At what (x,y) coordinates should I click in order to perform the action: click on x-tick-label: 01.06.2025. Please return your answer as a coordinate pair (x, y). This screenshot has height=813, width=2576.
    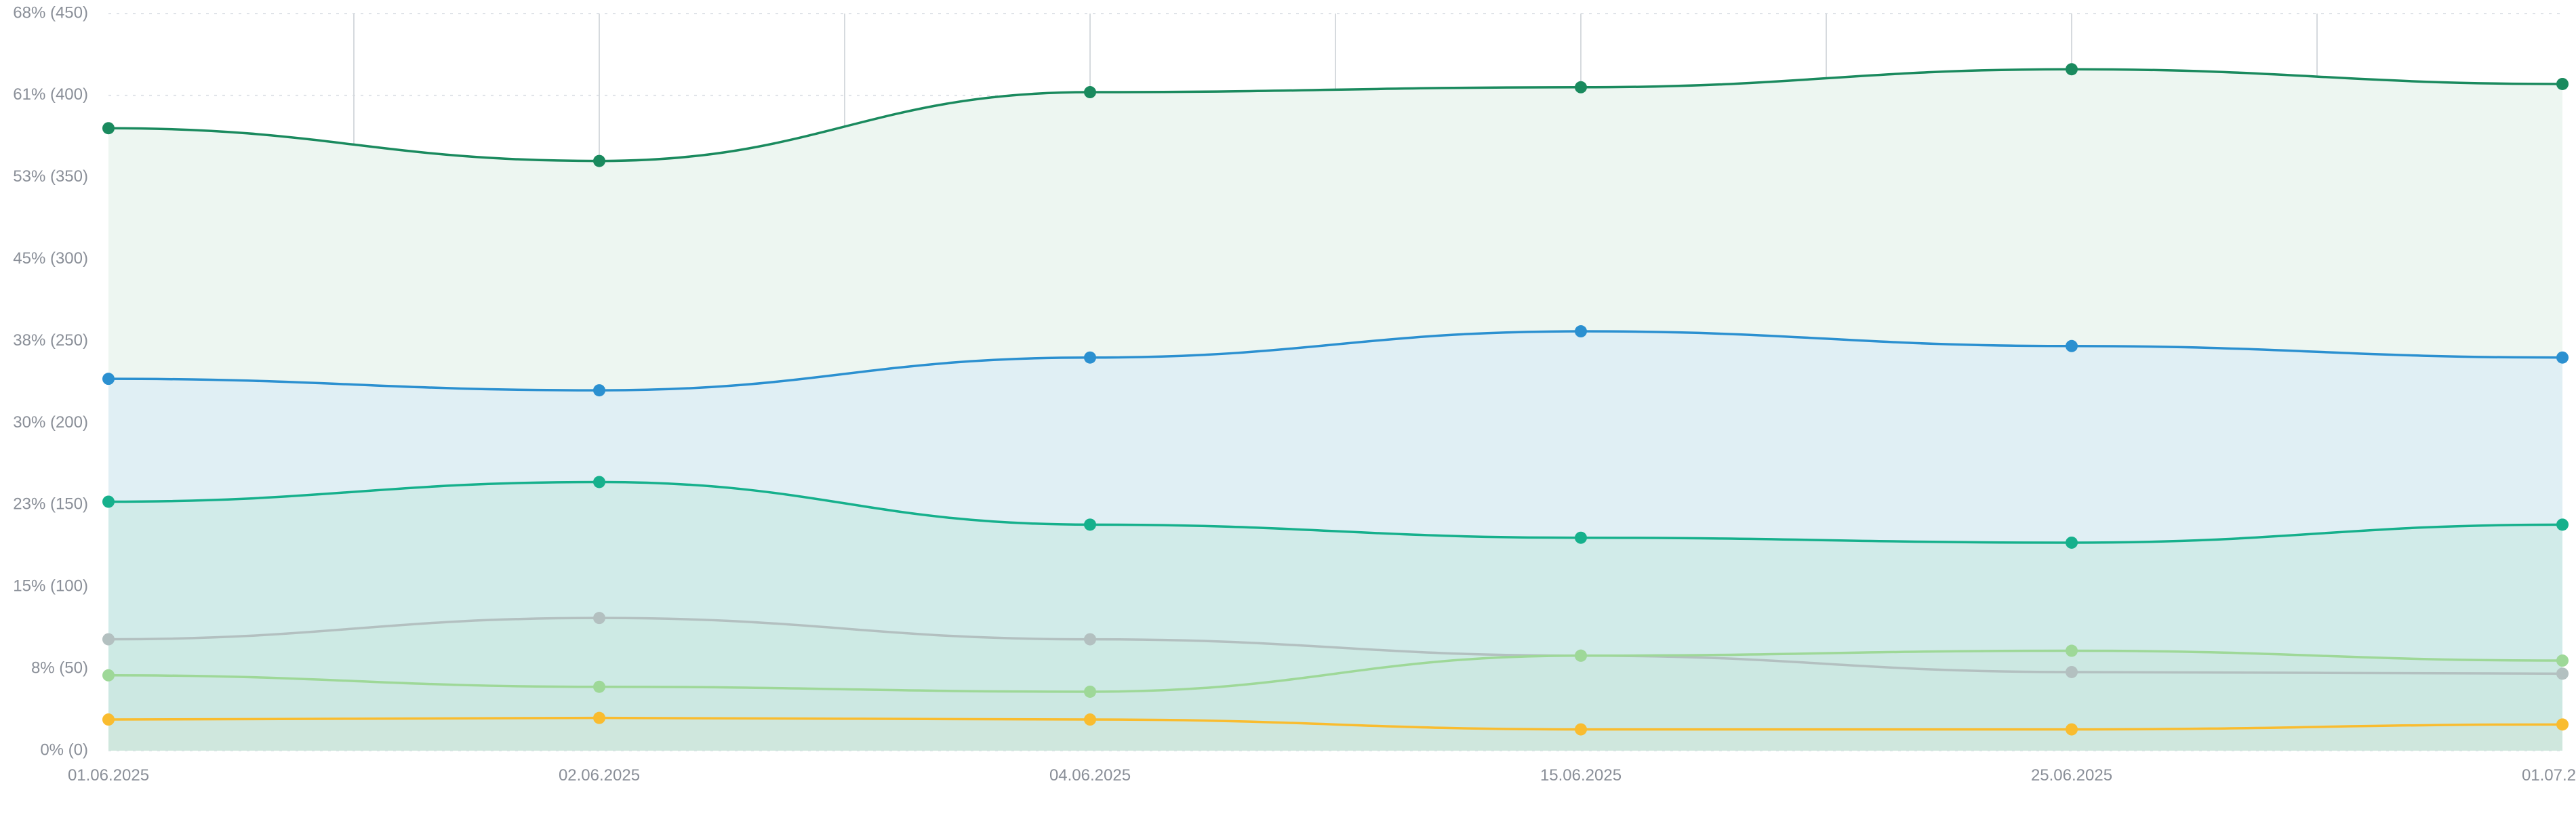
    Looking at the image, I should click on (108, 775).